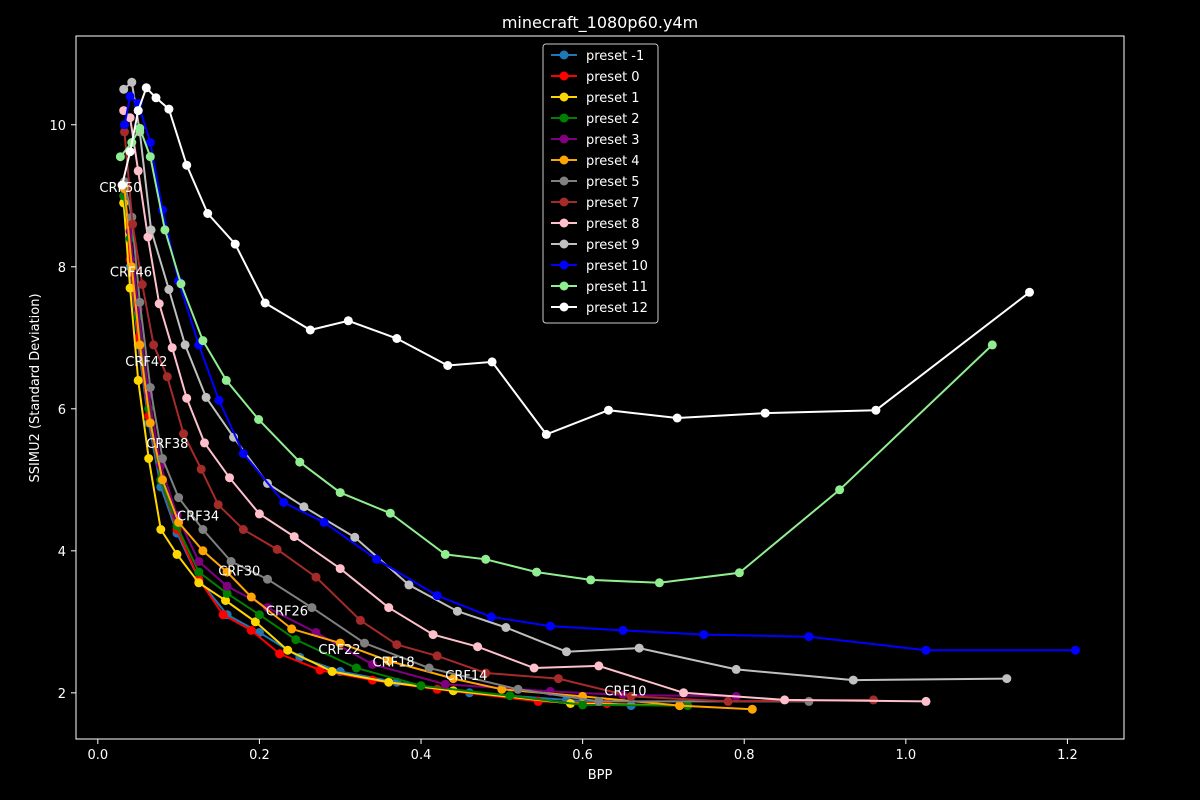  Describe the element at coordinates (131, 273) in the screenshot. I see `crf-label: CRF46` at that location.